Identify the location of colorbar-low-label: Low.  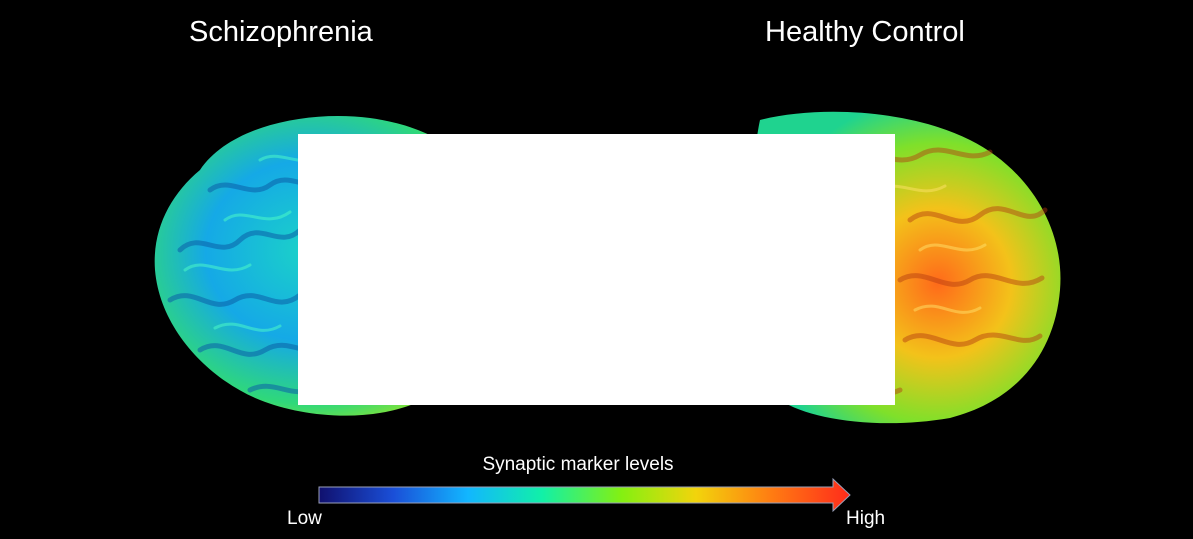
(304, 518).